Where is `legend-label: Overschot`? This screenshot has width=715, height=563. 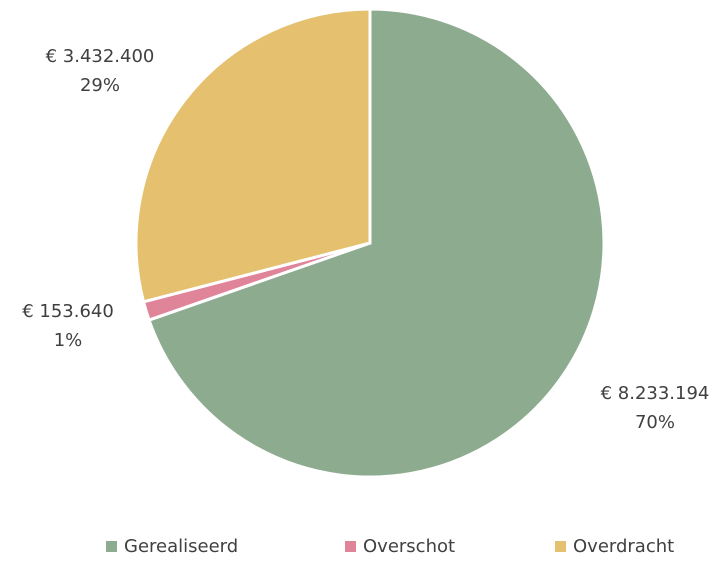 legend-label: Overschot is located at coordinates (409, 546).